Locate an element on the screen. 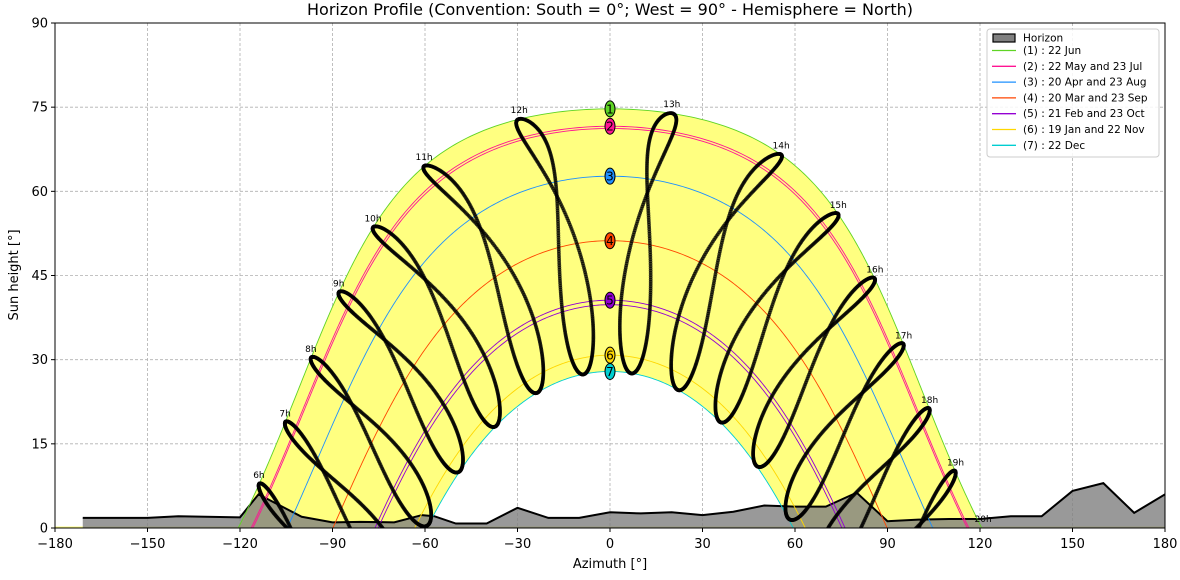  analemma-6h is located at coordinates (277, 510).